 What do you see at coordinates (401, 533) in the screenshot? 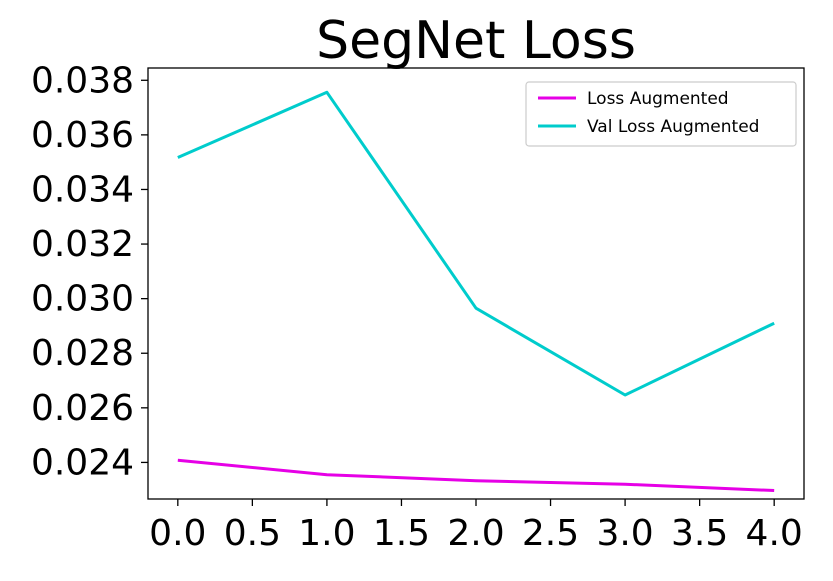
I see `x-tick-label: 1.5` at bounding box center [401, 533].